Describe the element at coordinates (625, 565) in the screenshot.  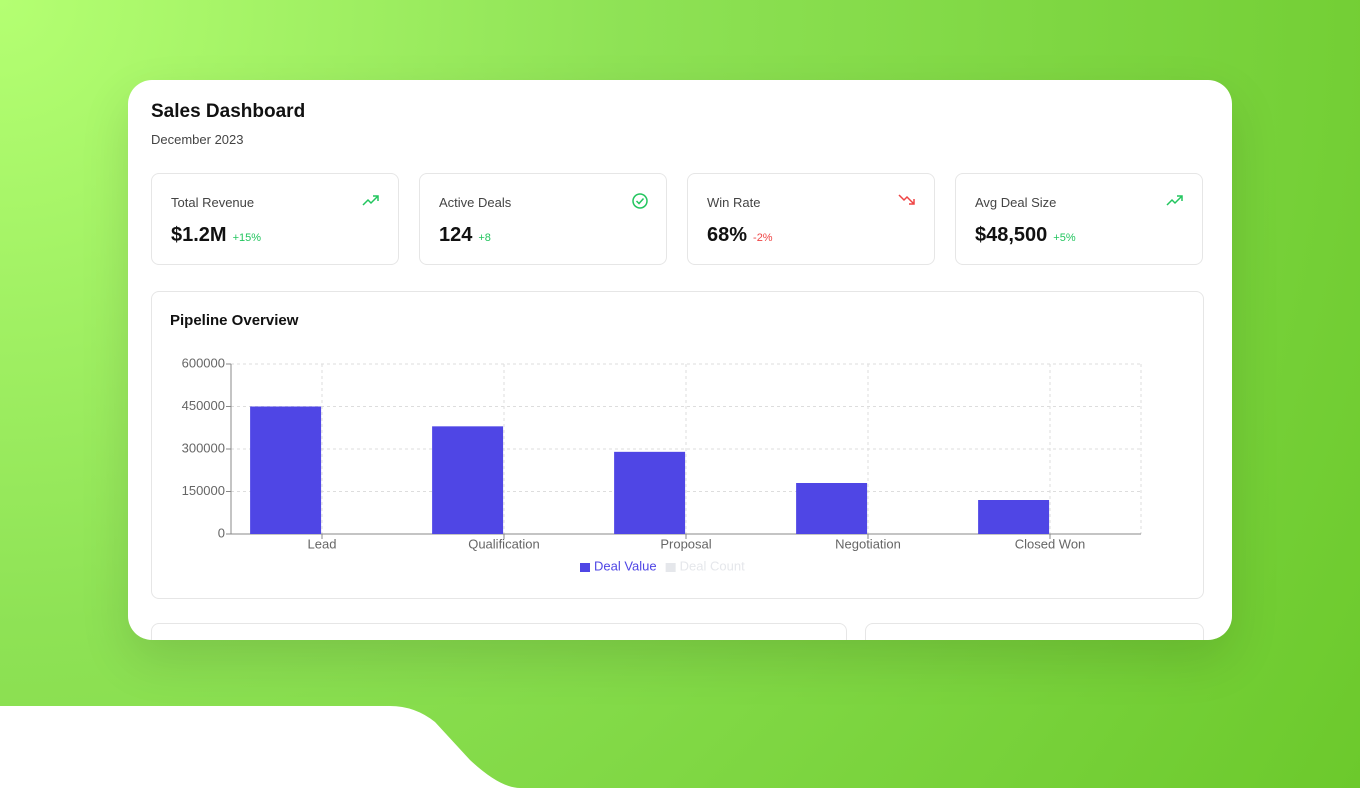
I see `legend-label: Deal Value` at that location.